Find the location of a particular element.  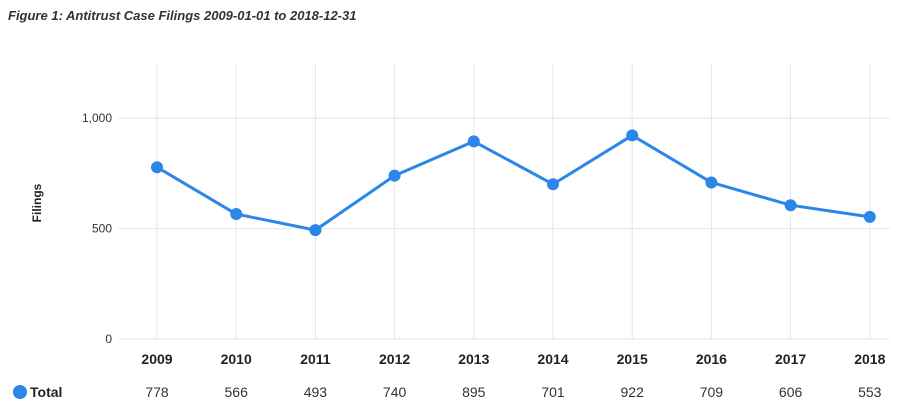

data-label: 493 is located at coordinates (316, 392).